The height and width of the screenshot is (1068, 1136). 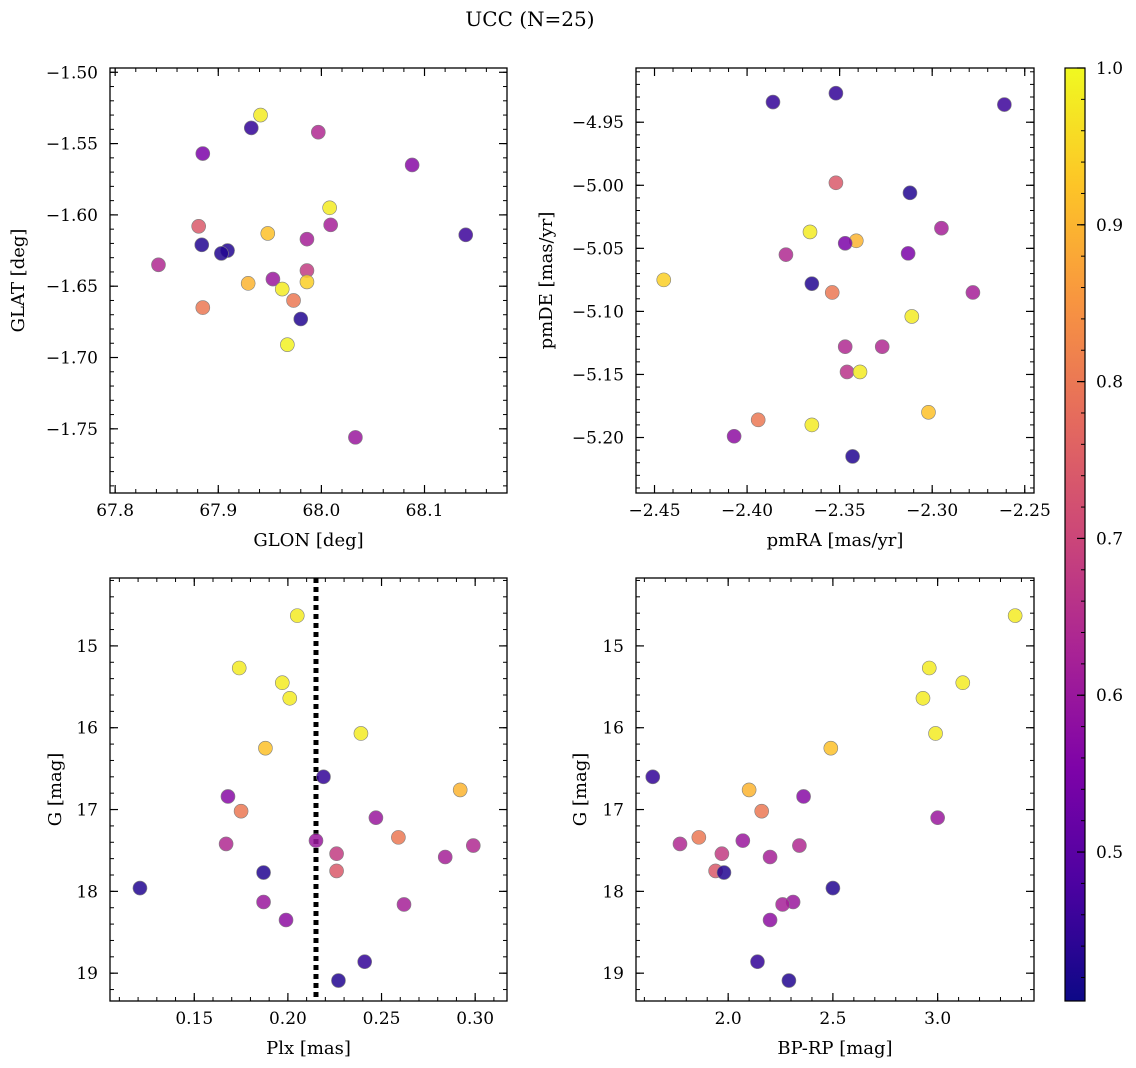 What do you see at coordinates (1075, 534) in the screenshot?
I see `colorbar-gradient` at bounding box center [1075, 534].